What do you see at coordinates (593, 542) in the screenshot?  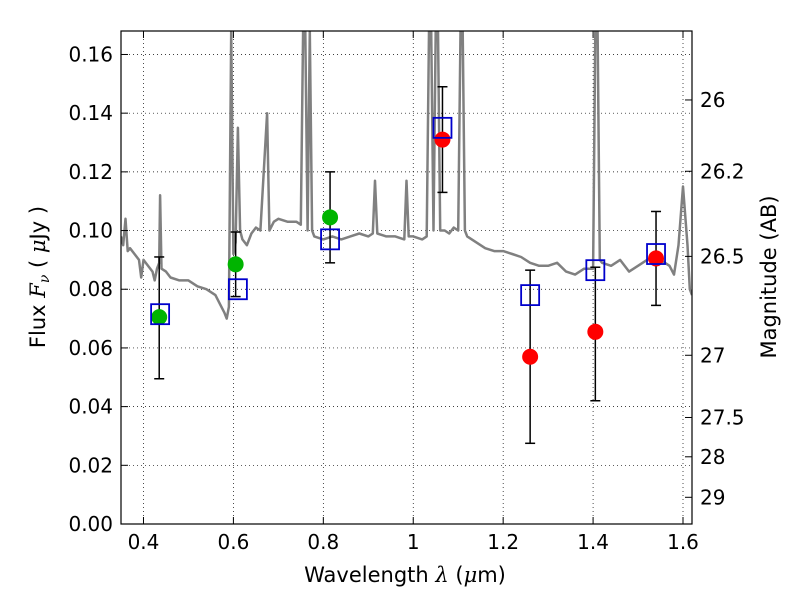 I see `x-tick-label: 1.4` at bounding box center [593, 542].